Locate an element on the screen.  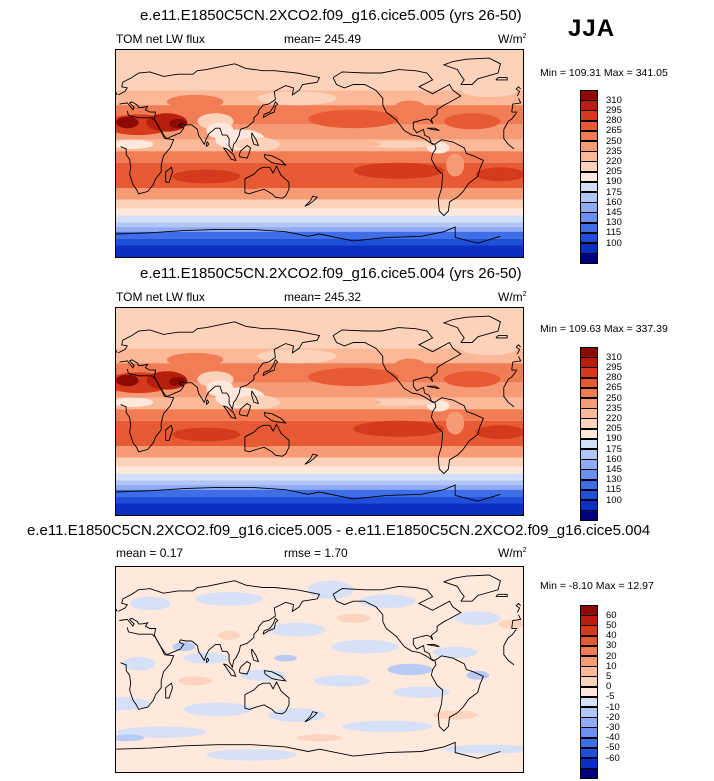
panel-1-mean: mean= 245.49 is located at coordinates (323, 39).